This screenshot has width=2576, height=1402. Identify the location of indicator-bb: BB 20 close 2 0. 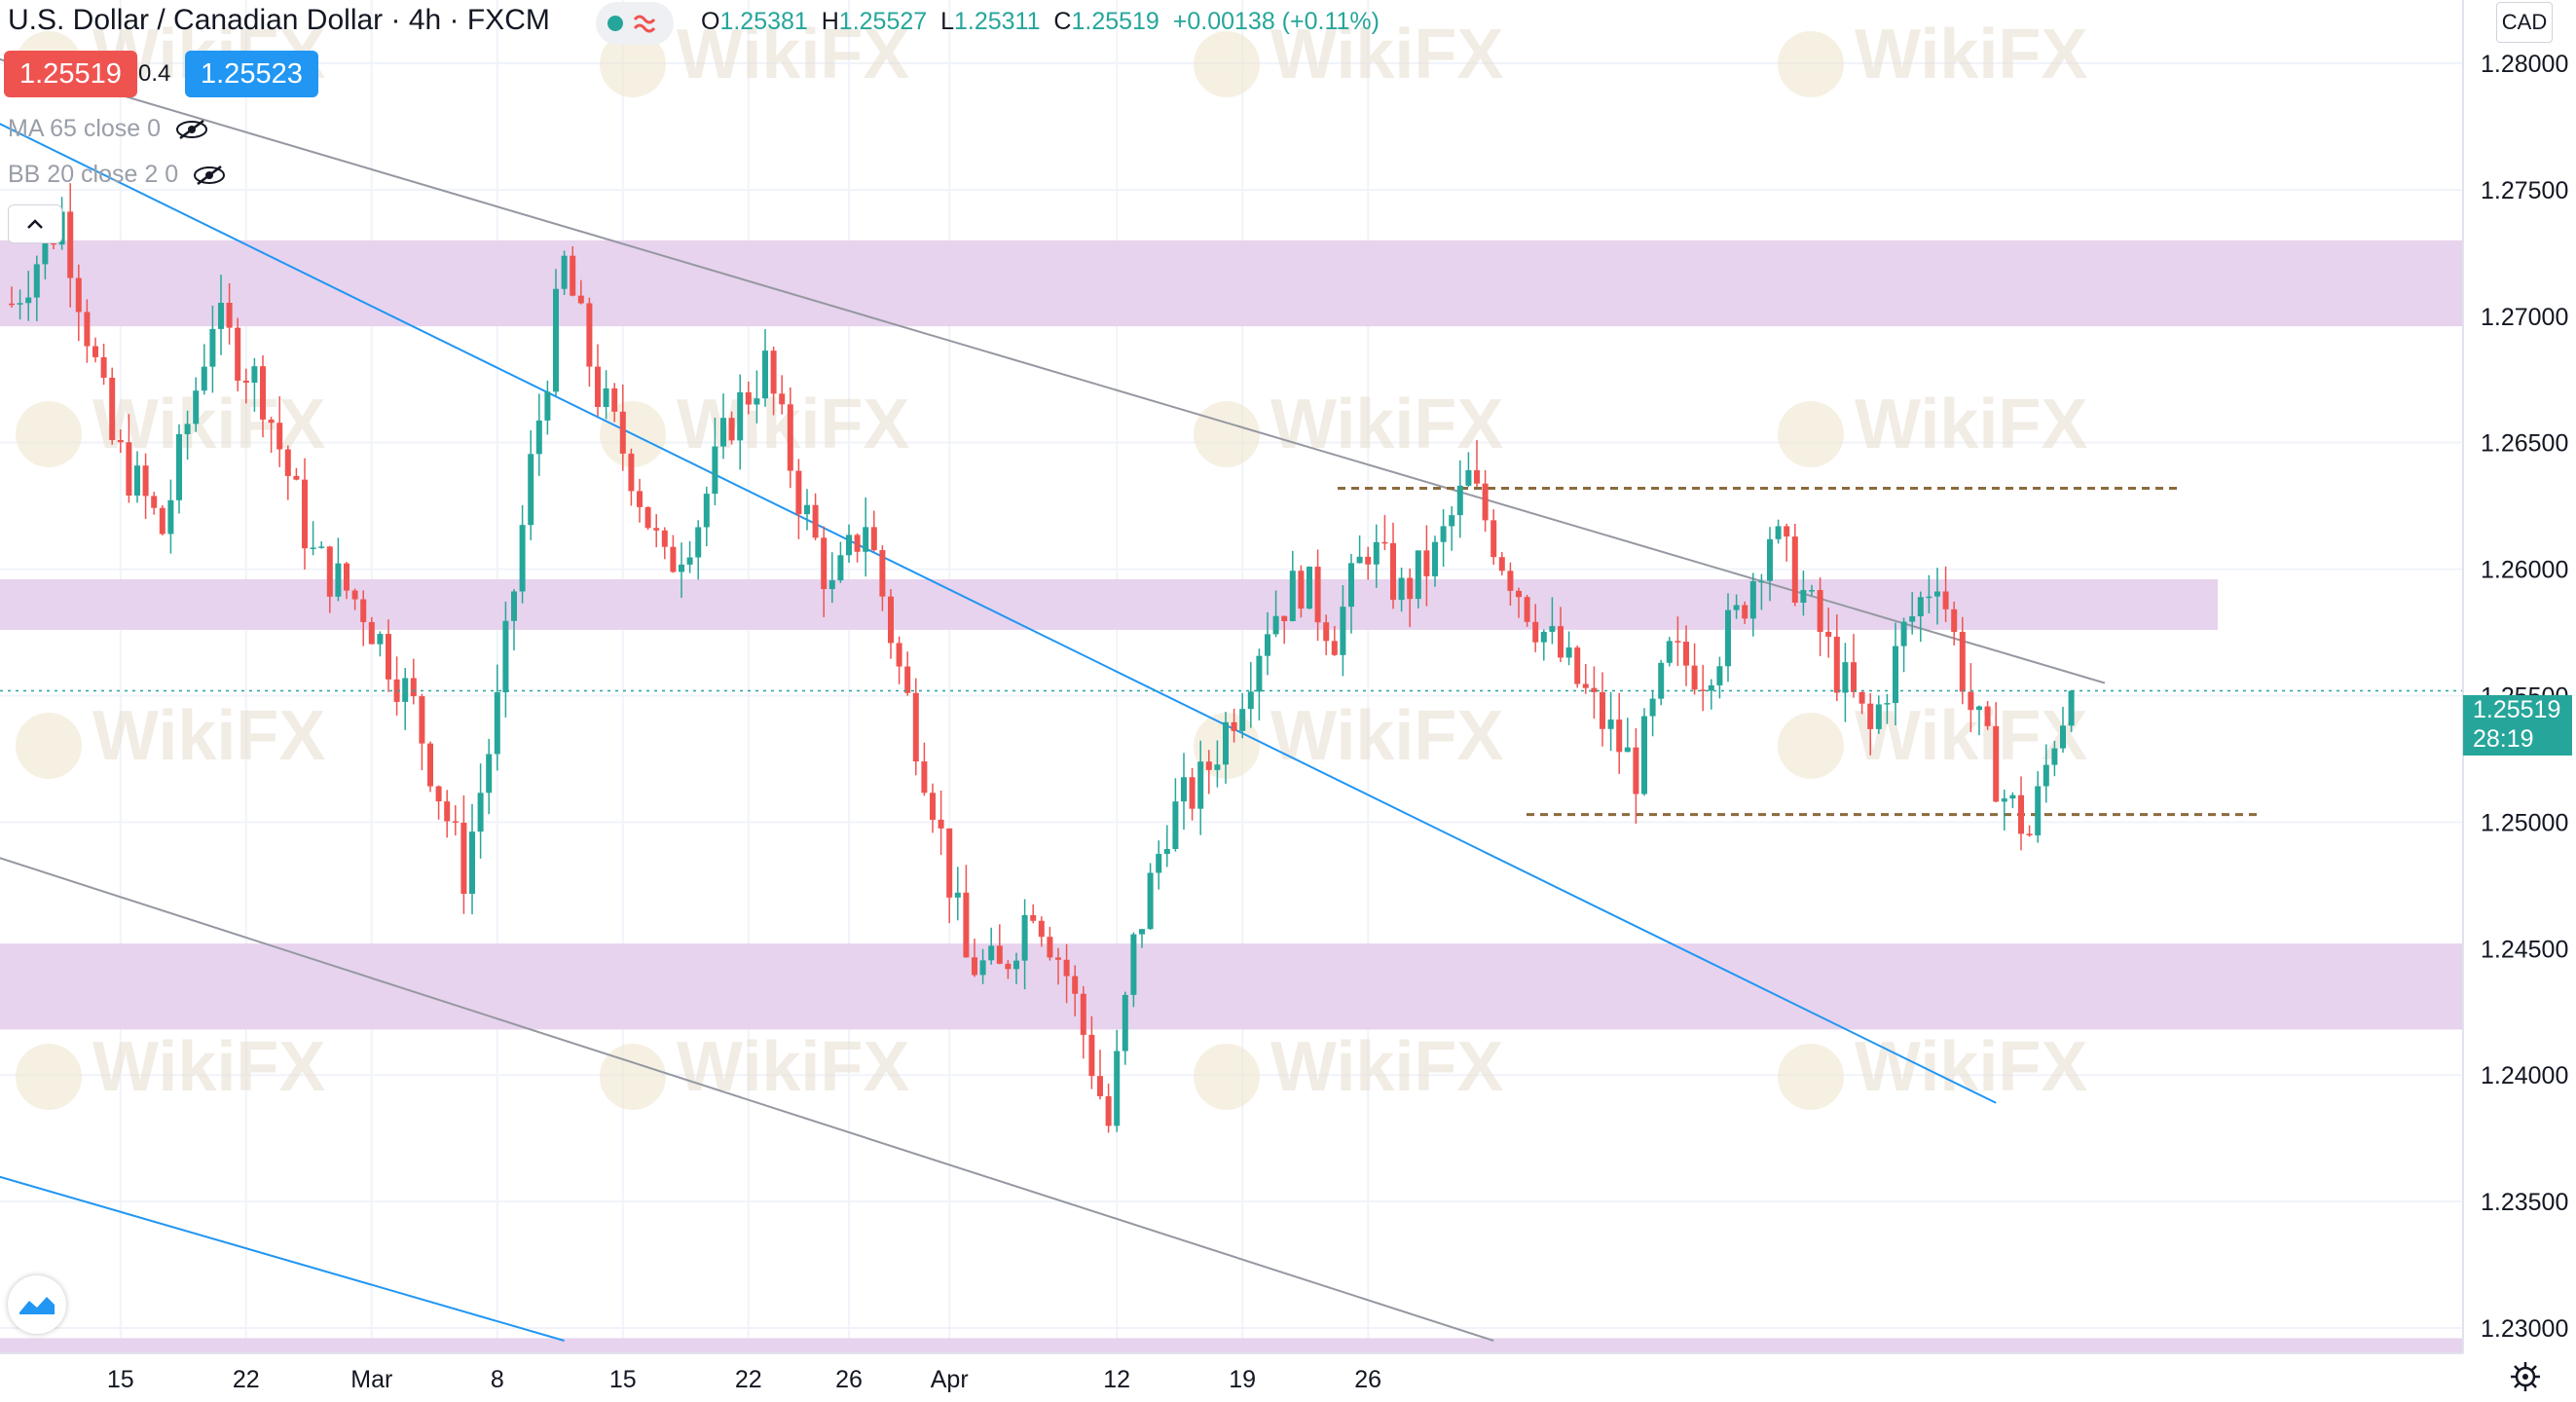
(117, 175).